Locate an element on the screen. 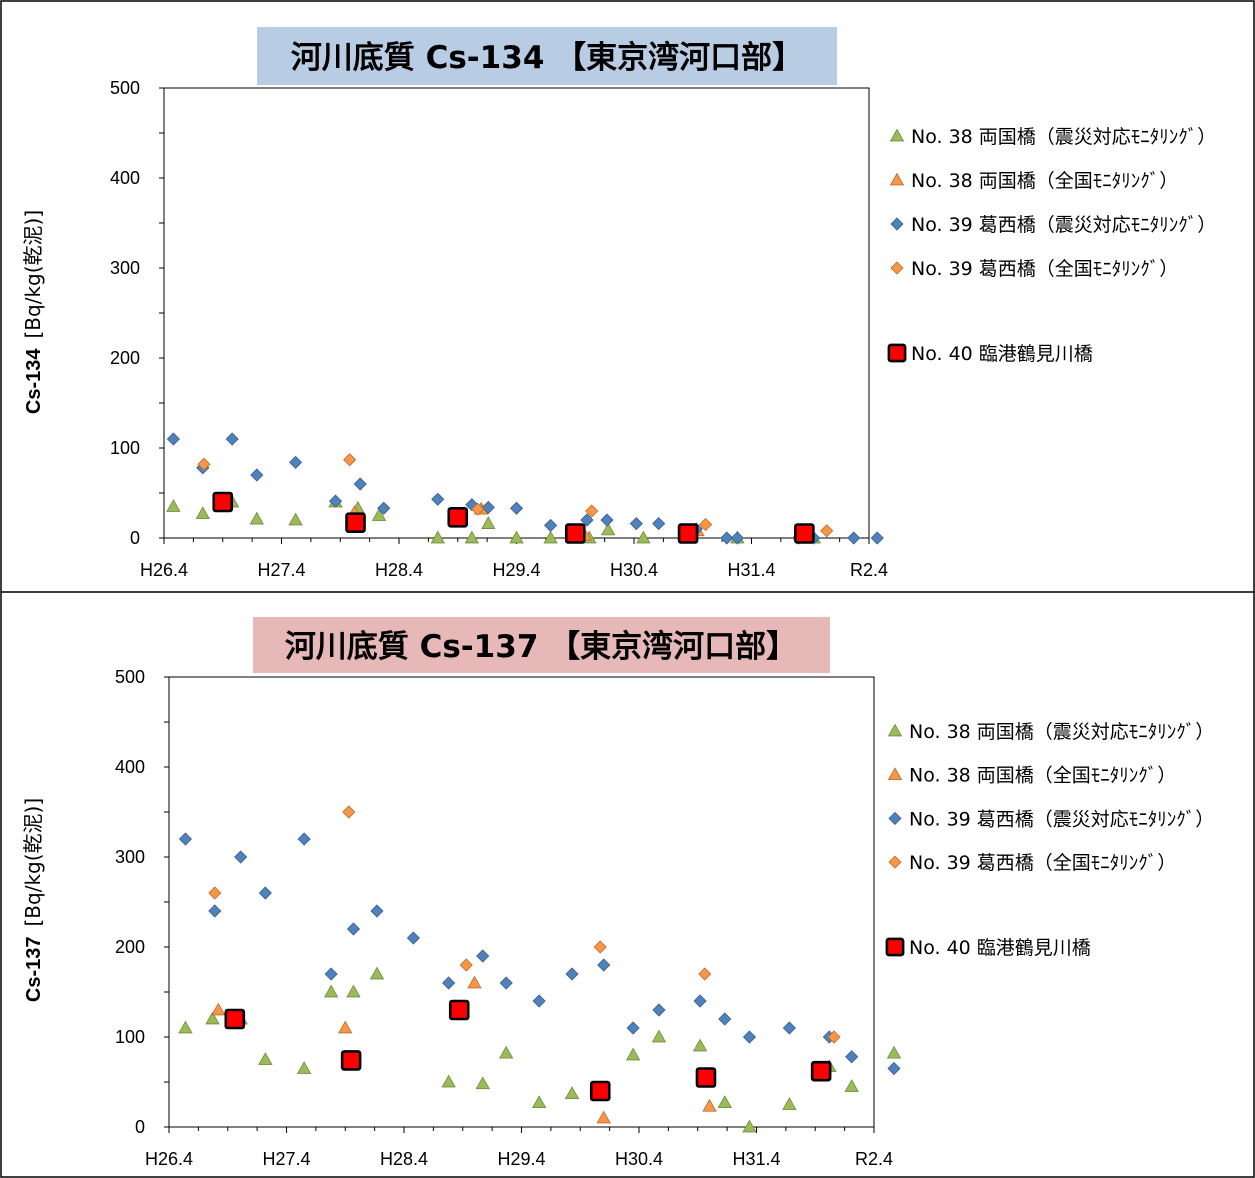 The width and height of the screenshot is (1255, 1178). legend-item: No. 38 両国橋（震災対応ﾓﾆﾀﾘﾝｸﾞ） is located at coordinates (1050, 732).